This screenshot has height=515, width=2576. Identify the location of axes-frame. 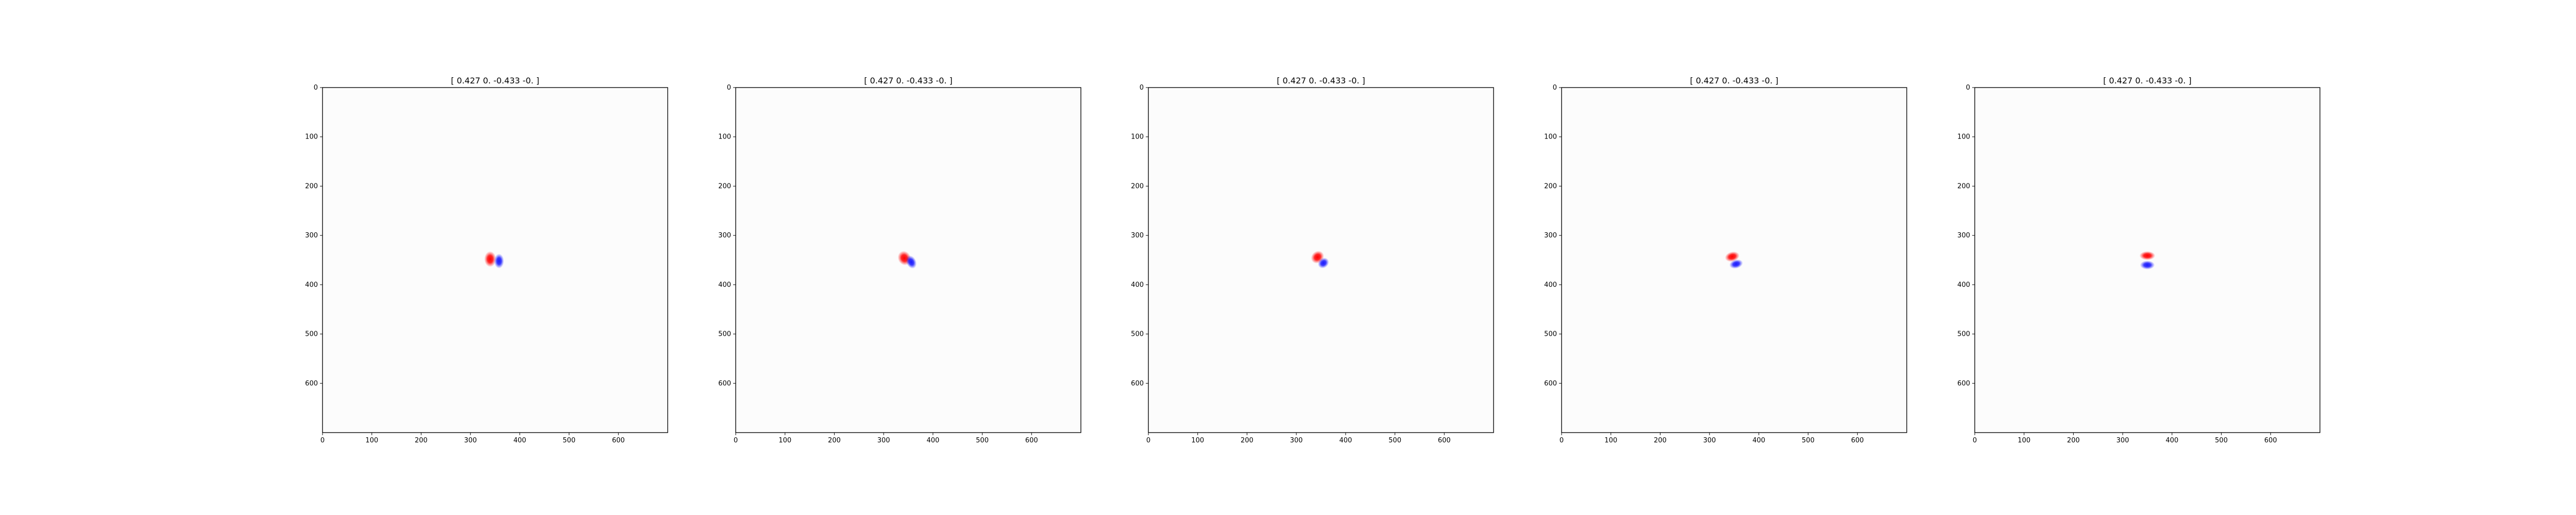
(2147, 260).